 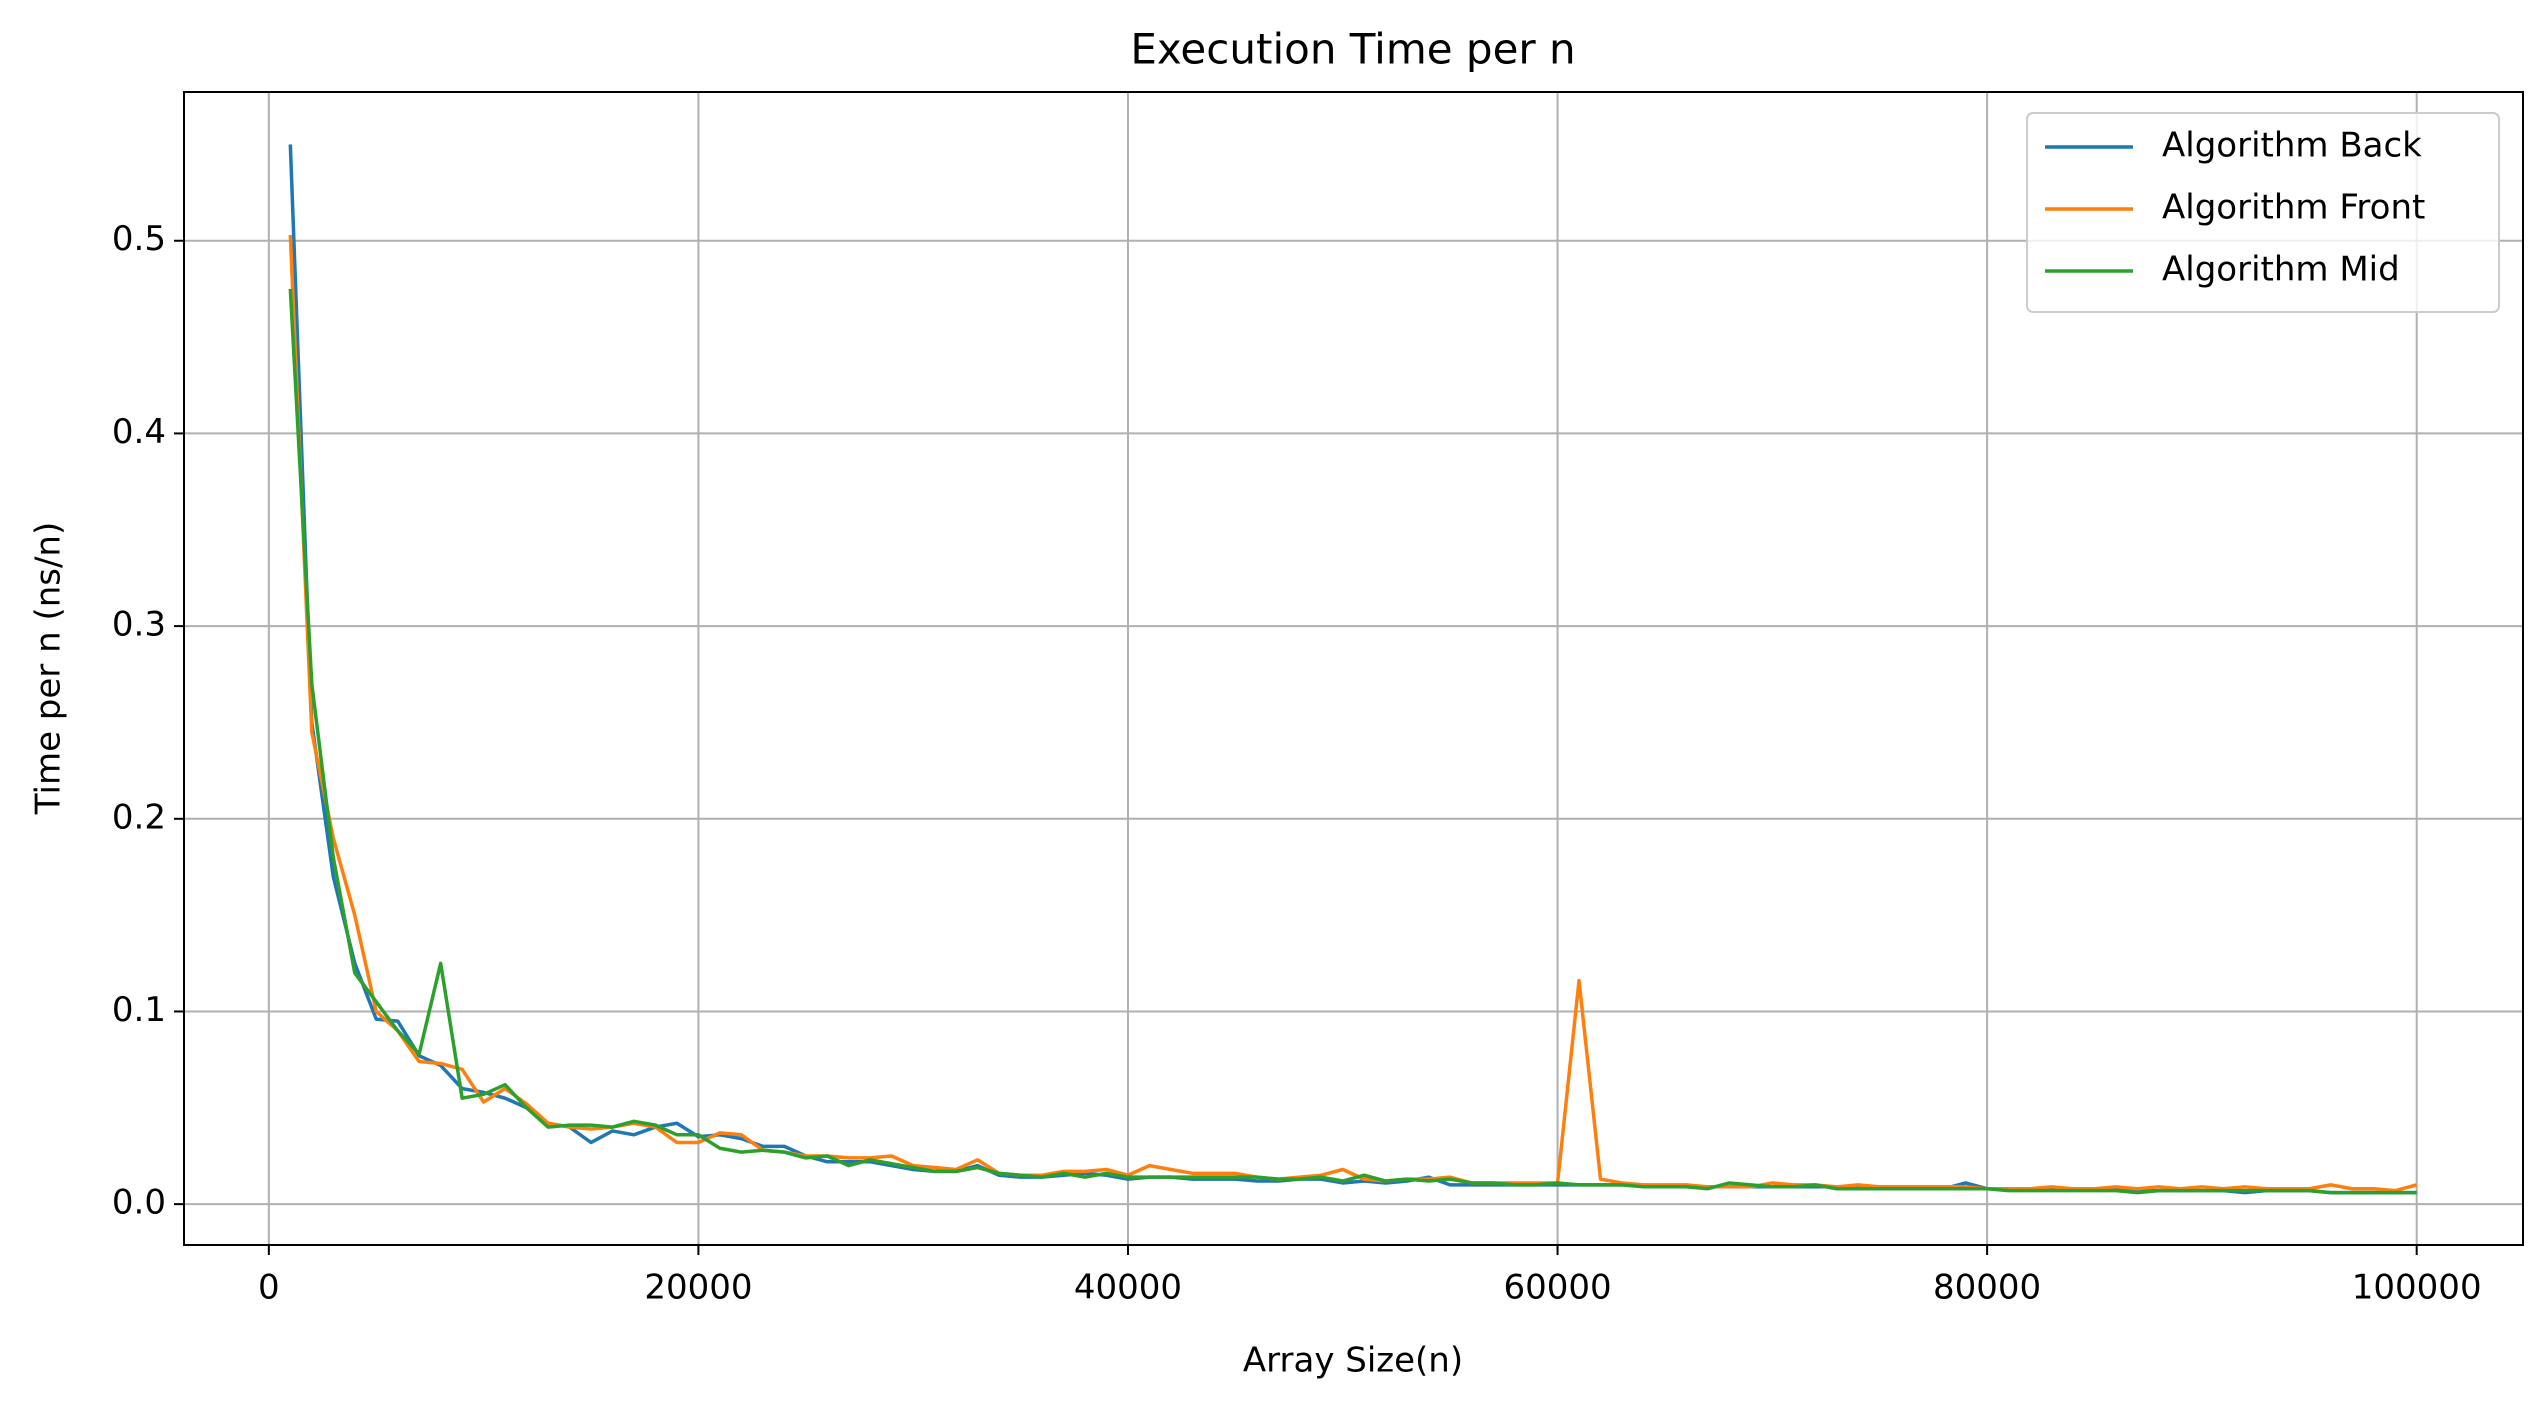 What do you see at coordinates (1353, 1361) in the screenshot?
I see `x-axis-label: Array Size(n)` at bounding box center [1353, 1361].